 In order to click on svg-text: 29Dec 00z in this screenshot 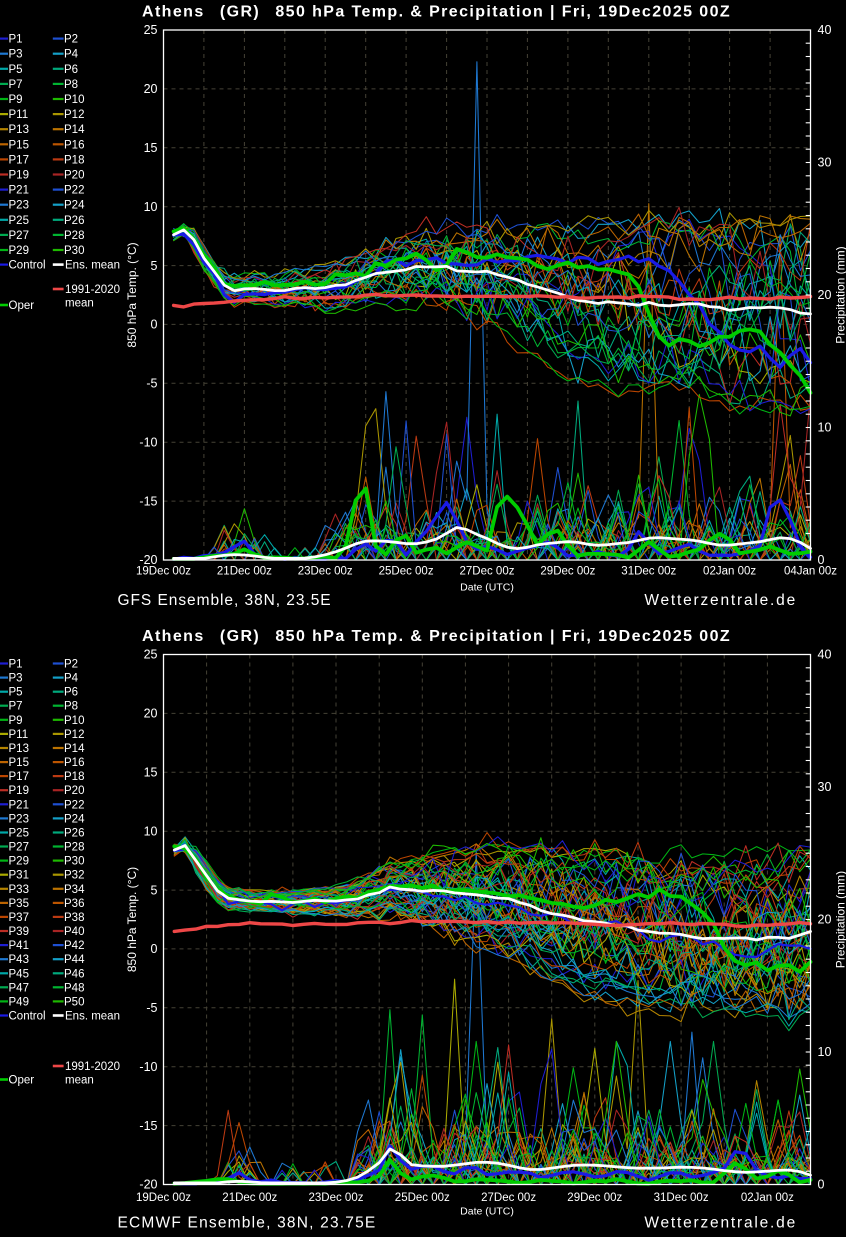, I will do `click(594, 1198)`.